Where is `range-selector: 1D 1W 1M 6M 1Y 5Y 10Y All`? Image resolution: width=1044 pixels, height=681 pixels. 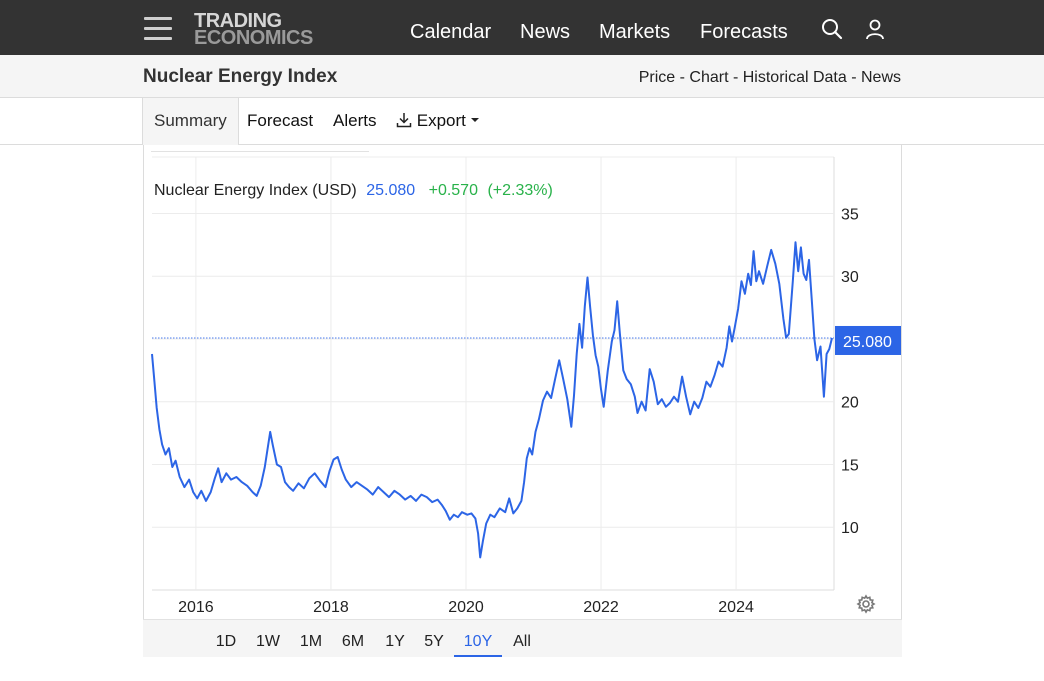 range-selector: 1D 1W 1M 6M 1Y 5Y 10Y All is located at coordinates (522, 638).